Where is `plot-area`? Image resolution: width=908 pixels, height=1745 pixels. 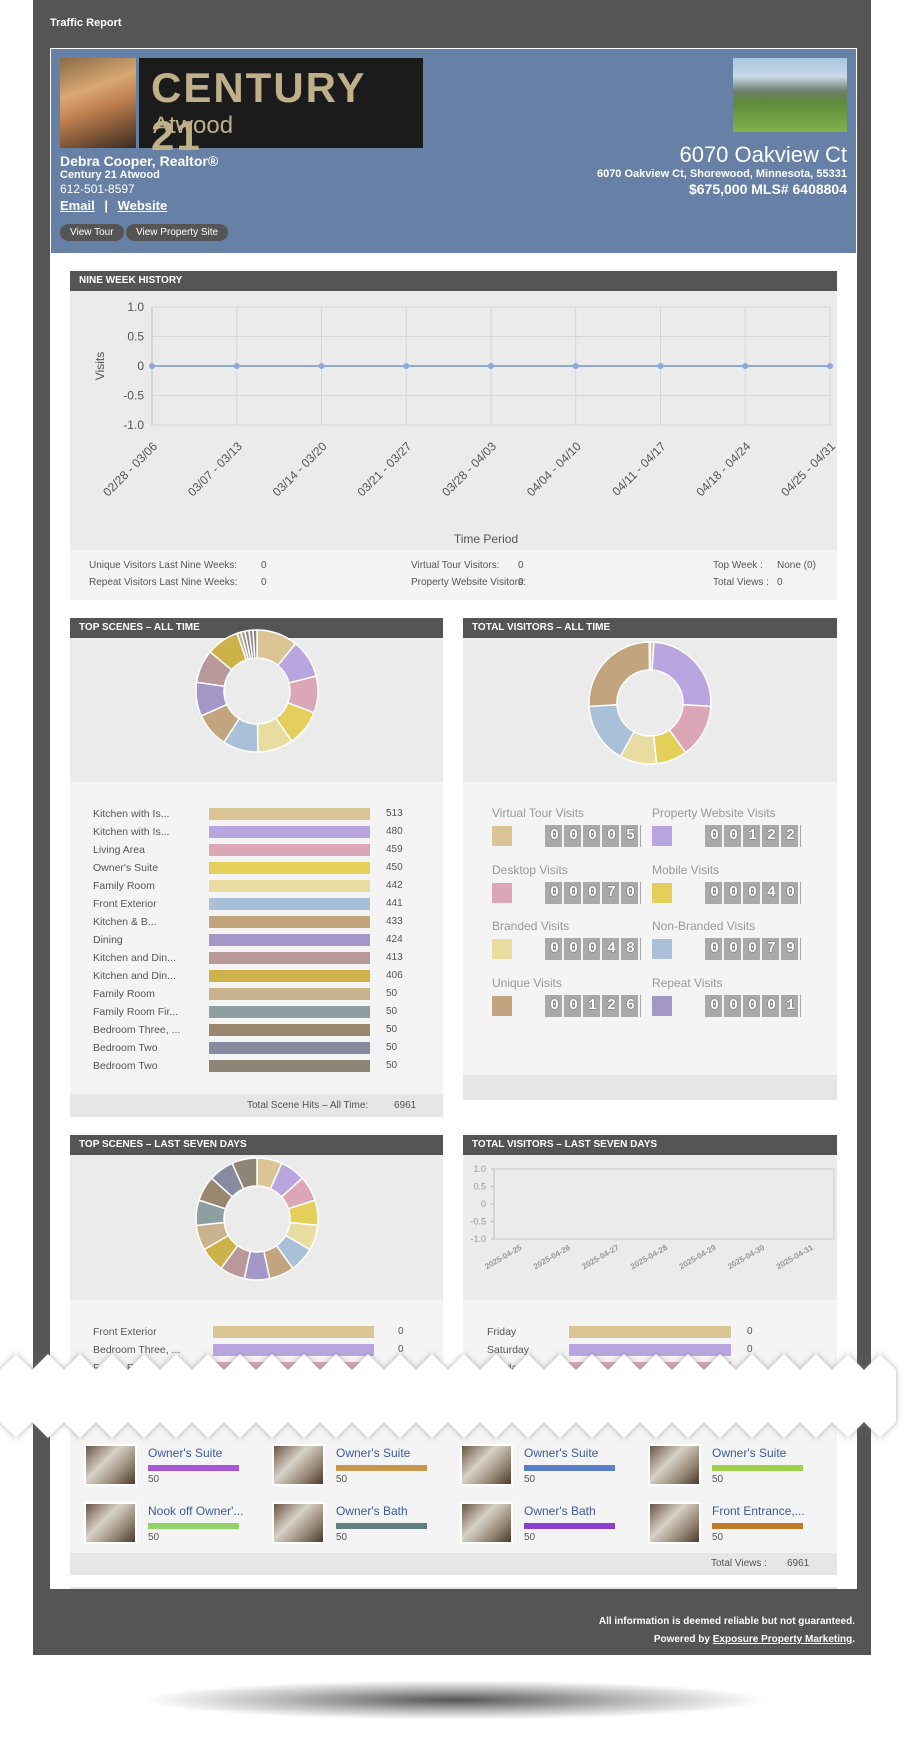
plot-area is located at coordinates (664, 1204).